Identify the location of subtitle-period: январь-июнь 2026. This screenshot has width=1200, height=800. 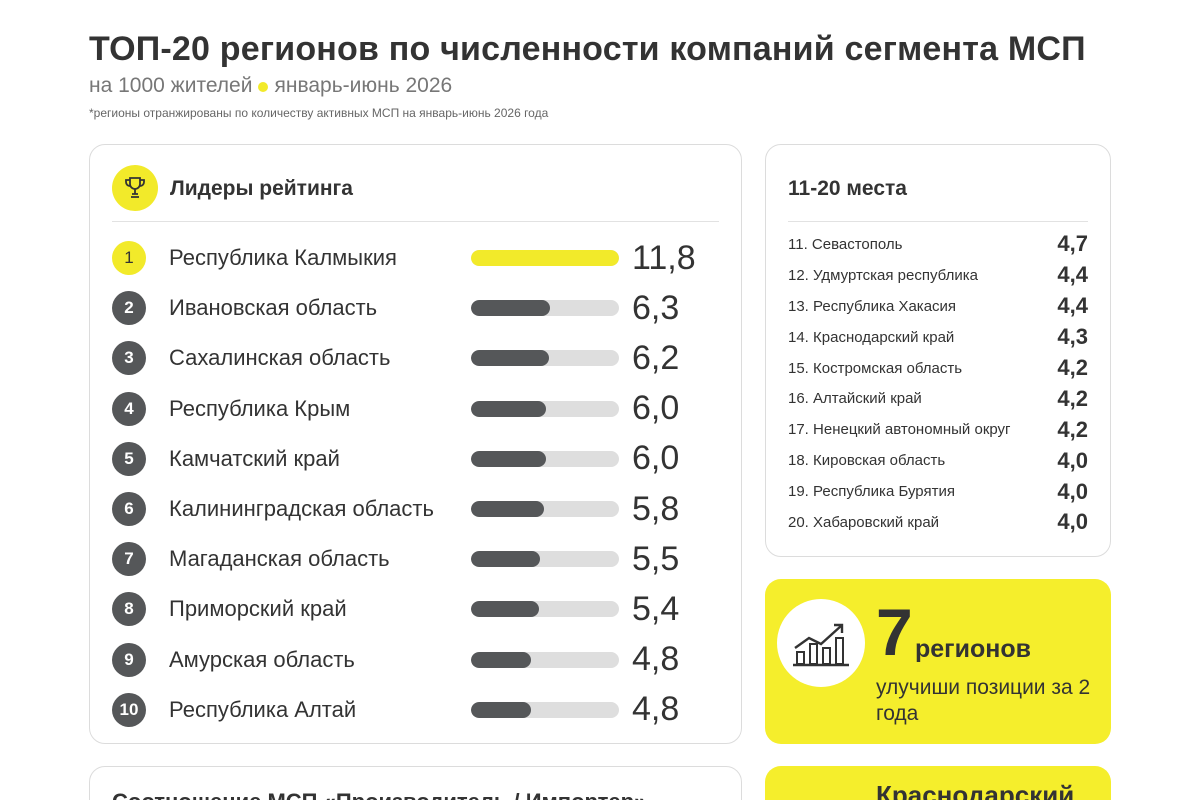
(363, 85).